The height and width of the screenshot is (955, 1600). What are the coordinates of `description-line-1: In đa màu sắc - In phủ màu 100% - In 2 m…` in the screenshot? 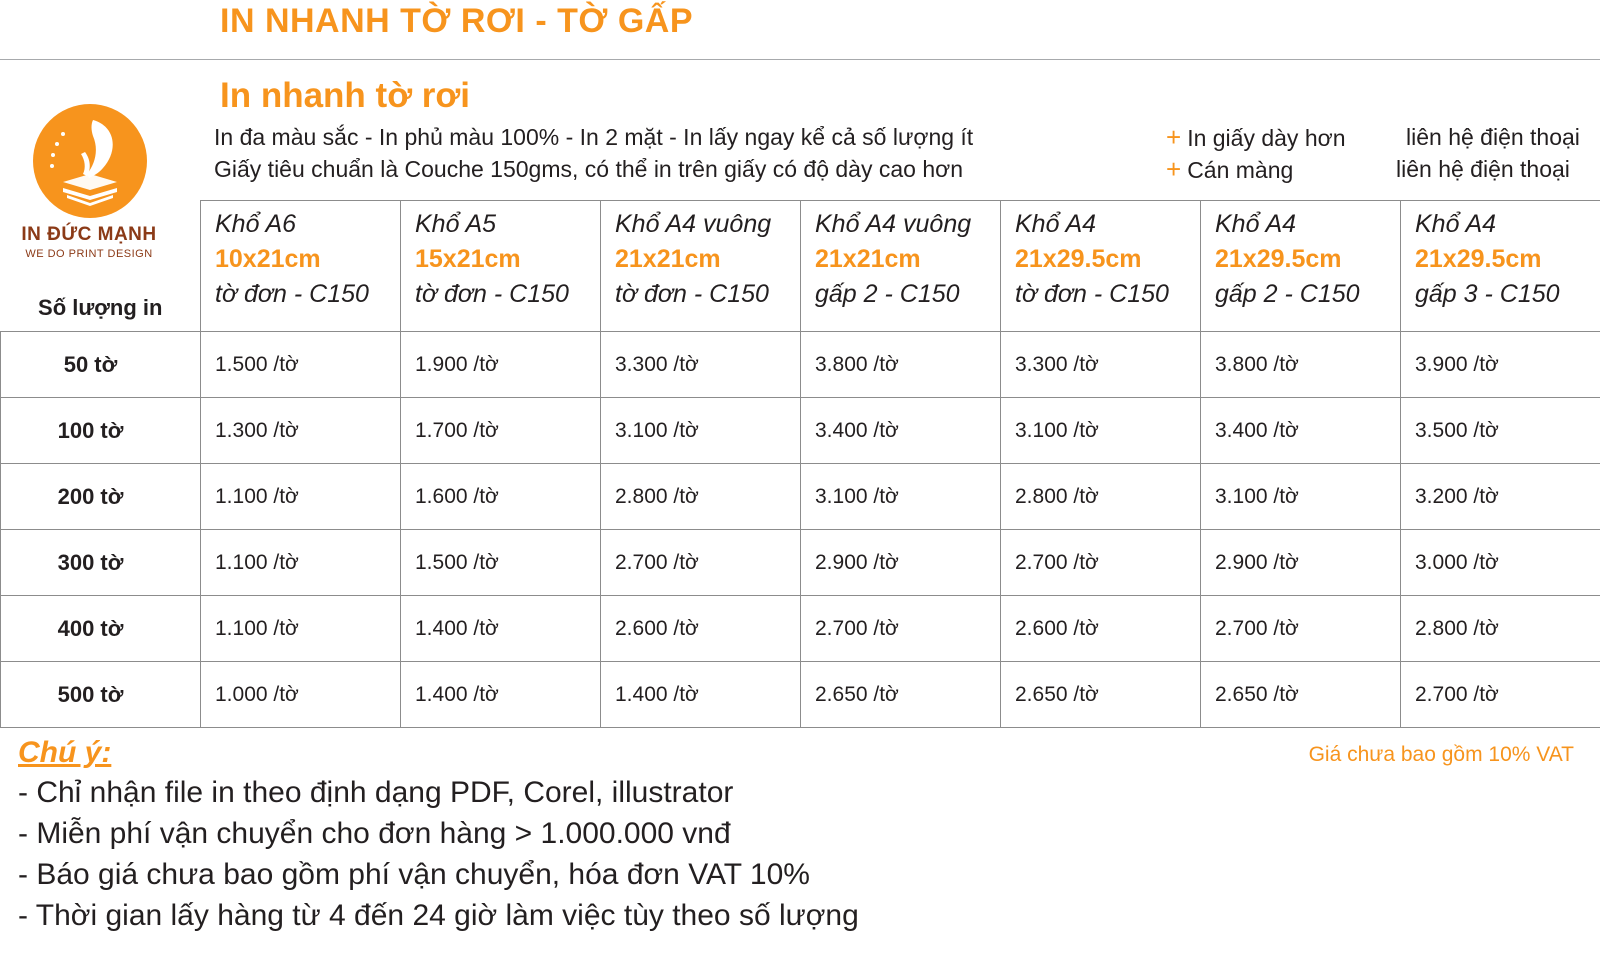 It's located at (594, 137).